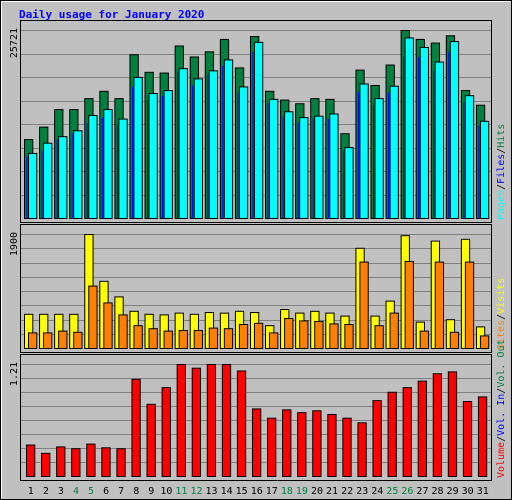 Image resolution: width=512 pixels, height=500 pixels. Describe the element at coordinates (364, 305) in the screenshot. I see `visits-panel-bar-sites-day23` at that location.